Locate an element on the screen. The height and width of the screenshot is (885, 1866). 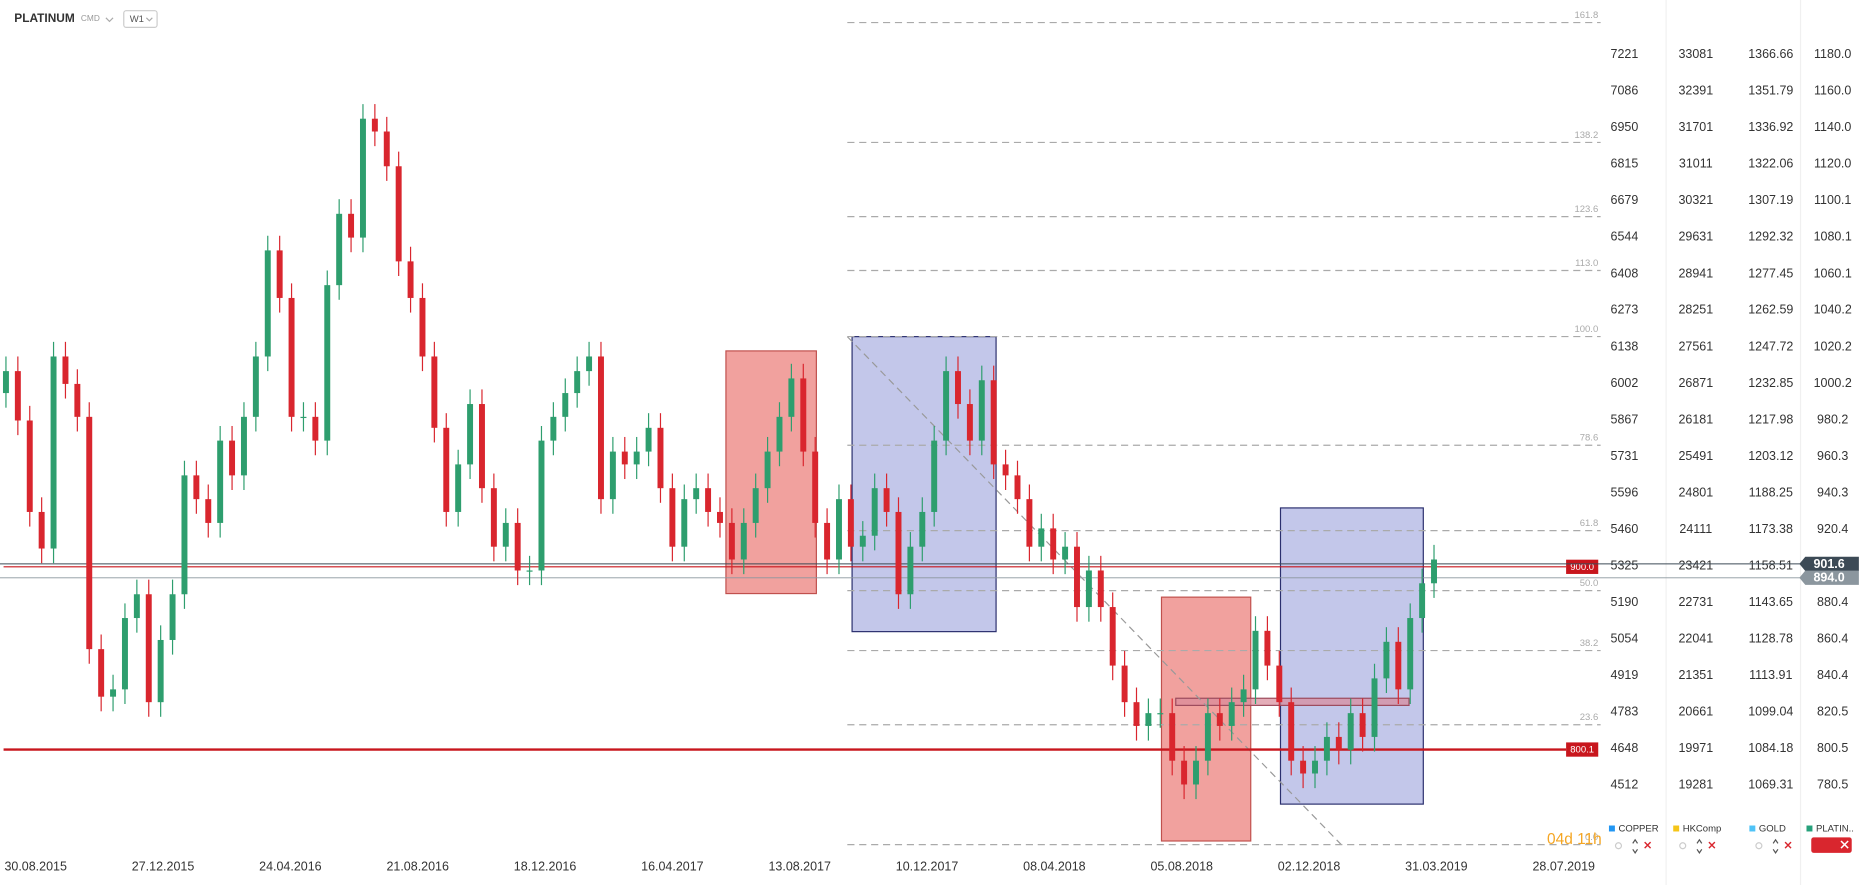
legend-label: PLATIN.. is located at coordinates (1835, 829).